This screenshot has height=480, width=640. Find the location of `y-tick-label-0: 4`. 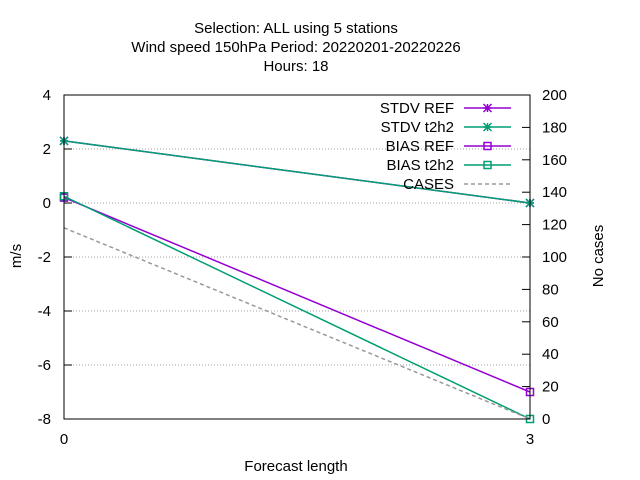

y-tick-label-0: 4 is located at coordinates (47, 95).